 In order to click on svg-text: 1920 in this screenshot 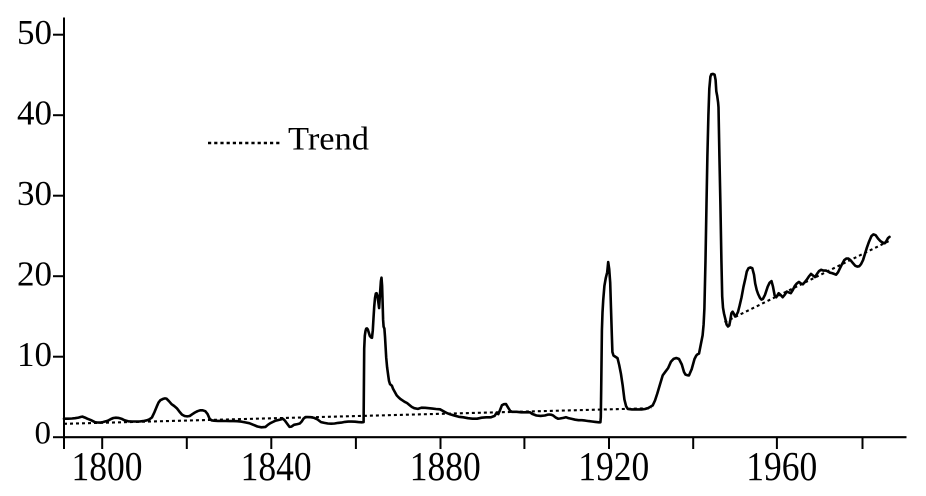, I will do `click(613, 466)`.